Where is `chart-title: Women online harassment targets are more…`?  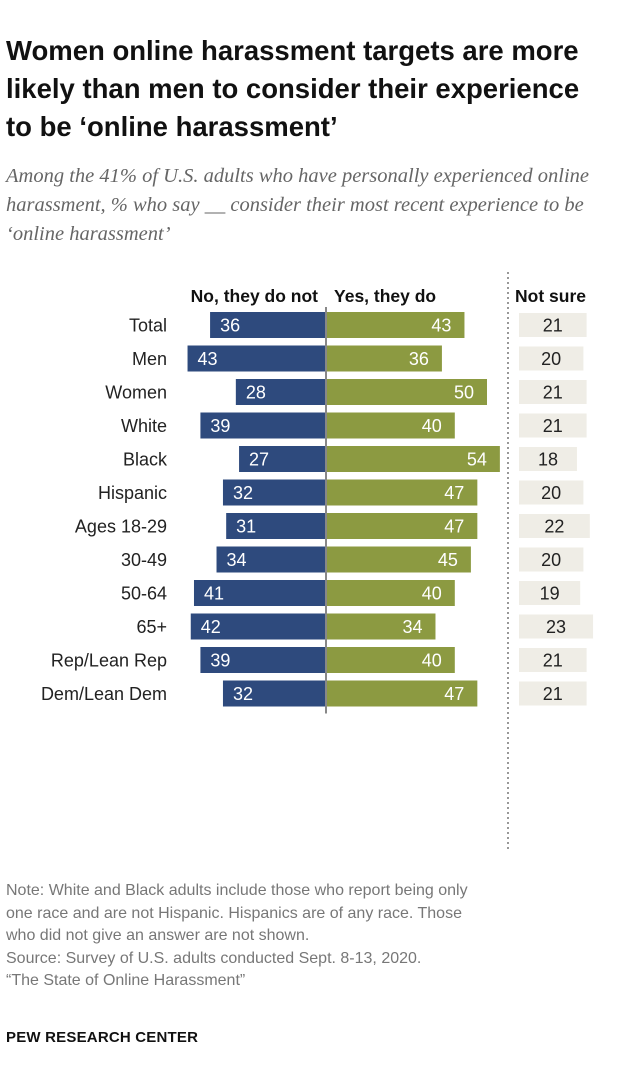 chart-title: Women online harassment targets are more… is located at coordinates (293, 88).